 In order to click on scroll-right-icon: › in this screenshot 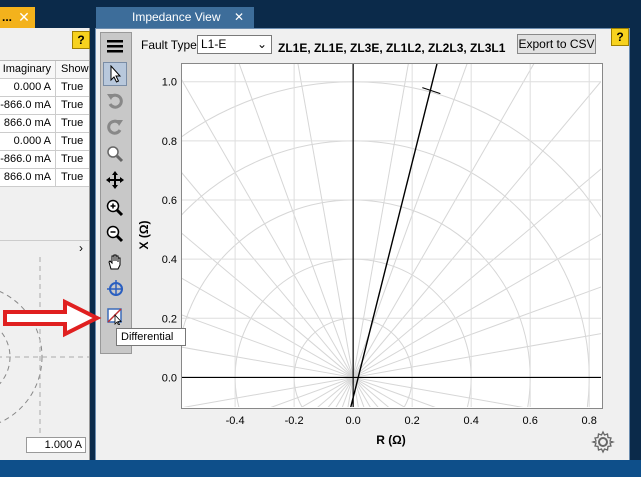, I will do `click(81, 248)`.